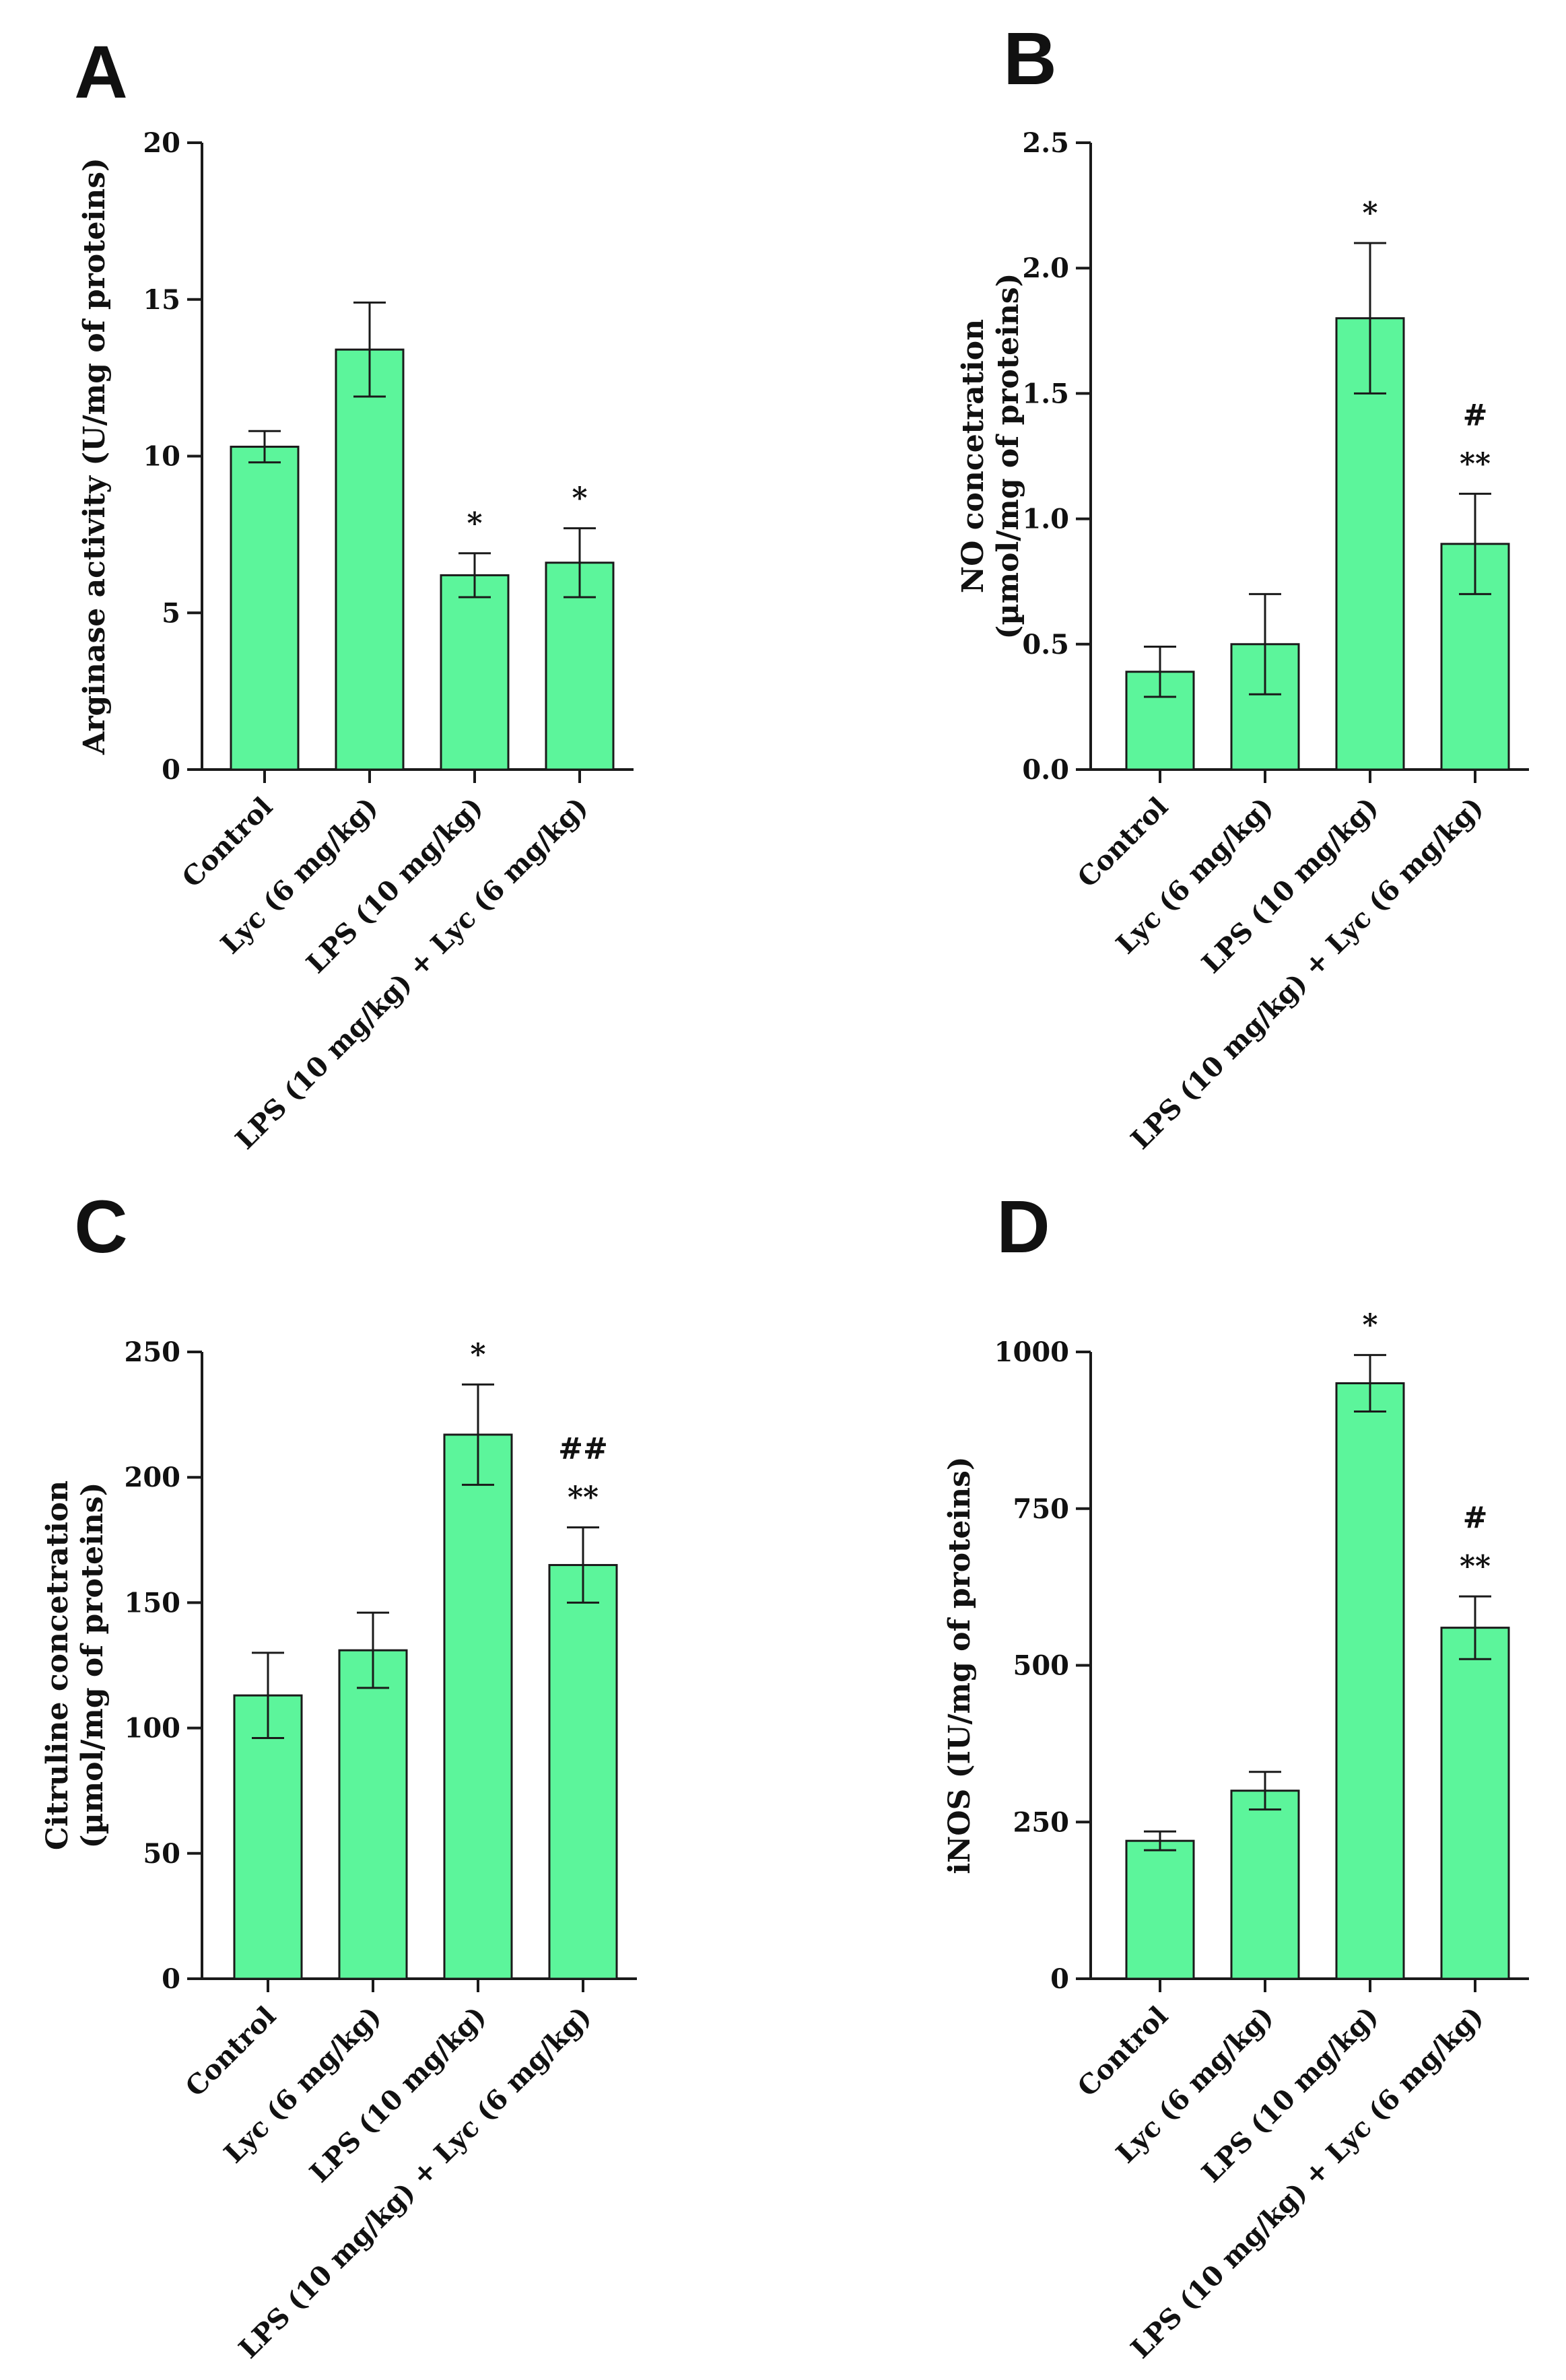 The height and width of the screenshot is (2380, 1566). What do you see at coordinates (1041, 1509) in the screenshot?
I see `y-tick-label: 750` at bounding box center [1041, 1509].